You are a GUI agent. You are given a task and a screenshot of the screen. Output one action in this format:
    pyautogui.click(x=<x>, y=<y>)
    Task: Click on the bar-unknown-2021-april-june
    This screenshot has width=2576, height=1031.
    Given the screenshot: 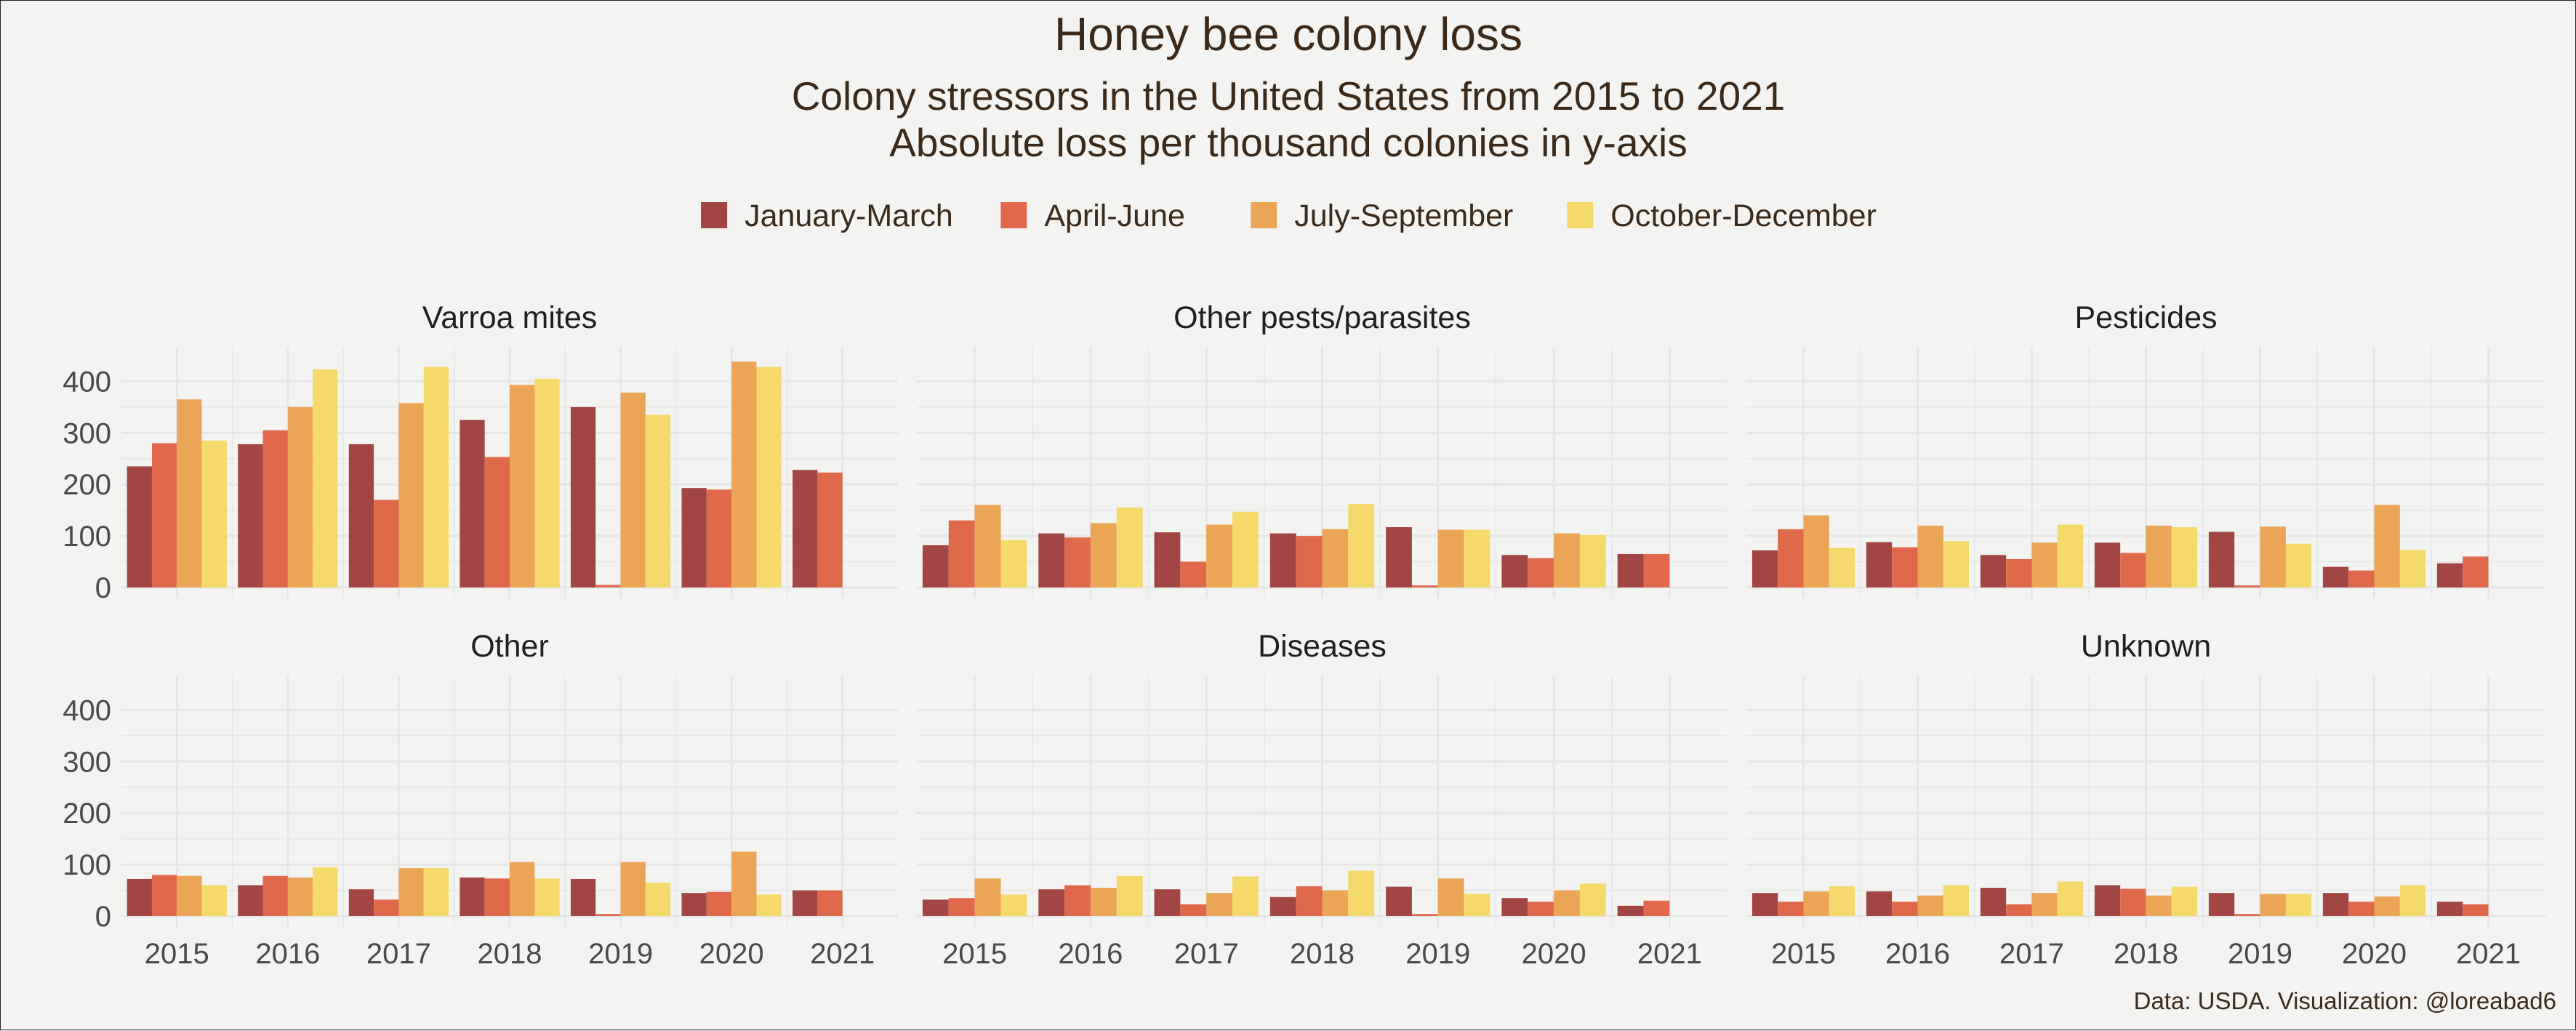 What is the action you would take?
    pyautogui.click(x=2476, y=910)
    